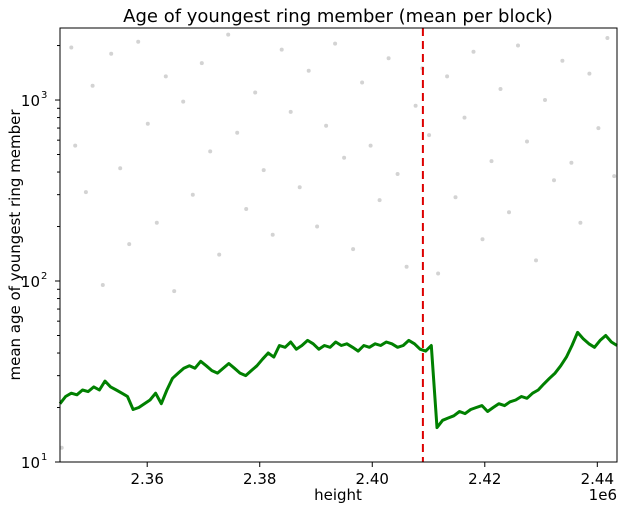  What do you see at coordinates (338, 495) in the screenshot?
I see `x-axis-label: height` at bounding box center [338, 495].